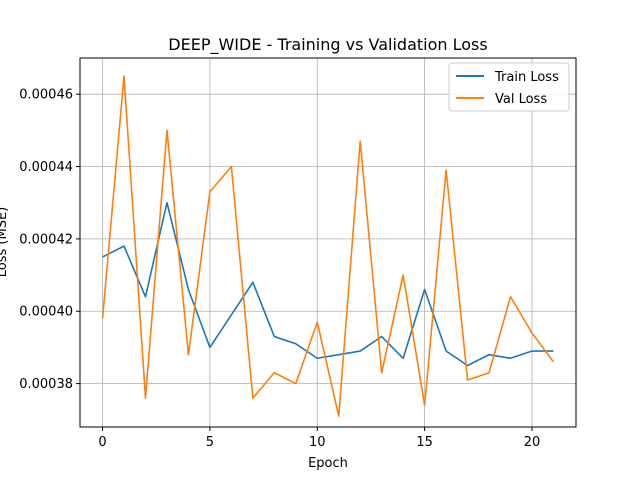 The image size is (640, 480). Describe the element at coordinates (46, 167) in the screenshot. I see `y-tick-label: 0.00044` at that location.